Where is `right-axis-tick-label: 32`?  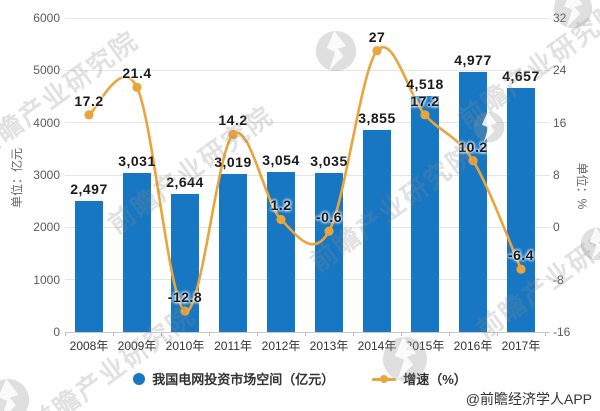 right-axis-tick-label: 32 is located at coordinates (560, 18).